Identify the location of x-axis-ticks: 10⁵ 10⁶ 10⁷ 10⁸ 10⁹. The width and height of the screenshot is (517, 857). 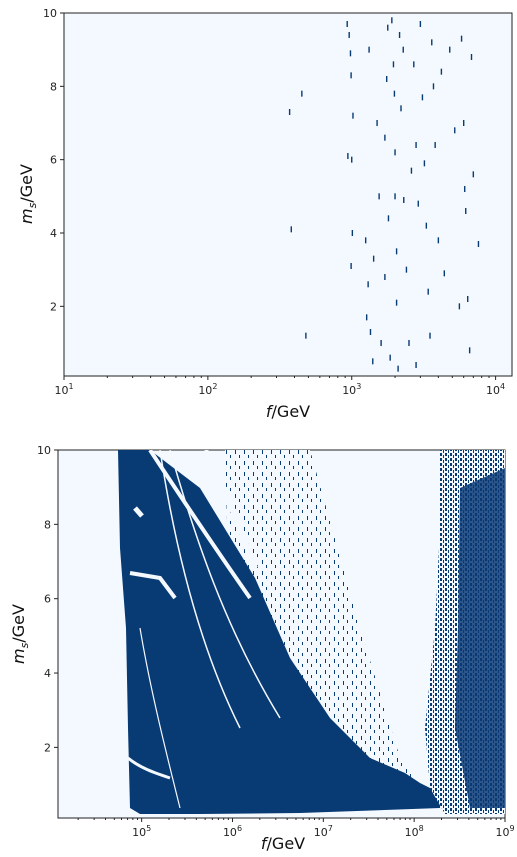
(296, 828).